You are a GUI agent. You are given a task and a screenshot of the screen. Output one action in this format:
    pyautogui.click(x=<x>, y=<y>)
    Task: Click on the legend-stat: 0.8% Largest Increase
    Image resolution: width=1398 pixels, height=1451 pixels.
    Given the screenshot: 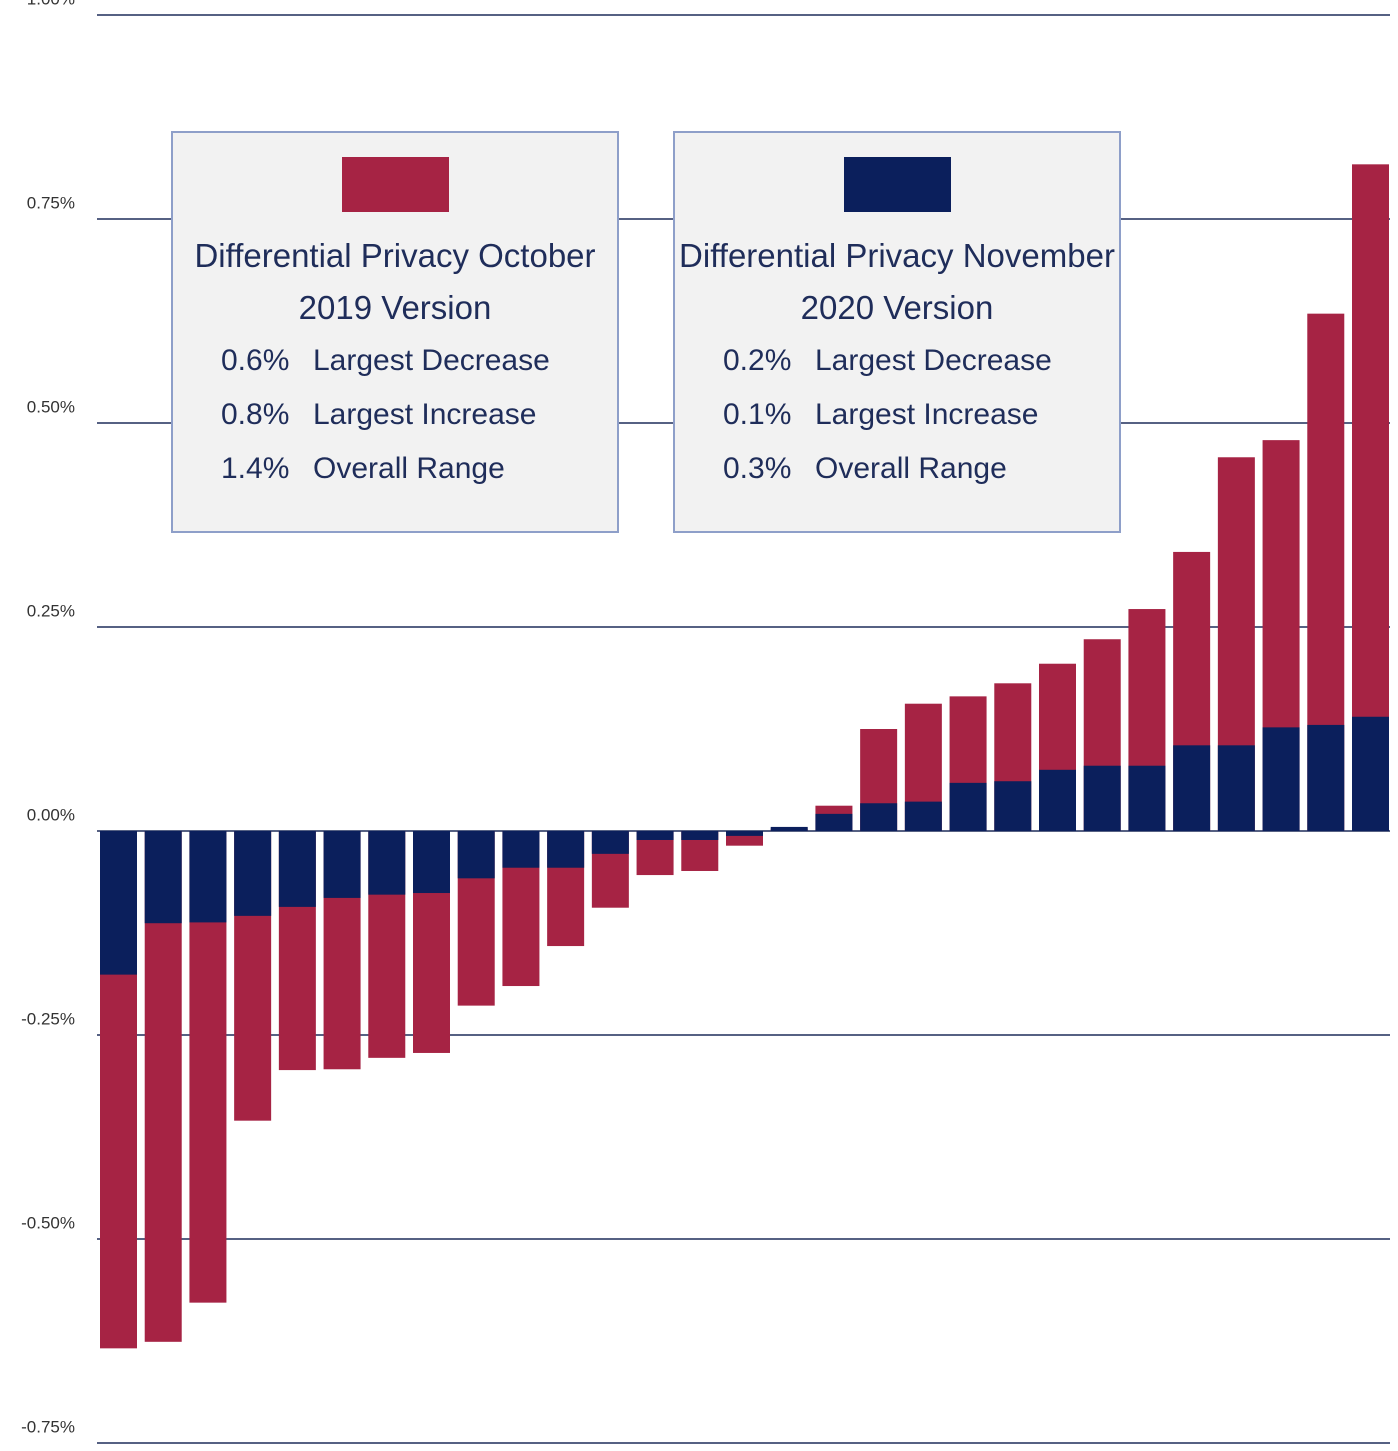 What is the action you would take?
    pyautogui.click(x=395, y=415)
    